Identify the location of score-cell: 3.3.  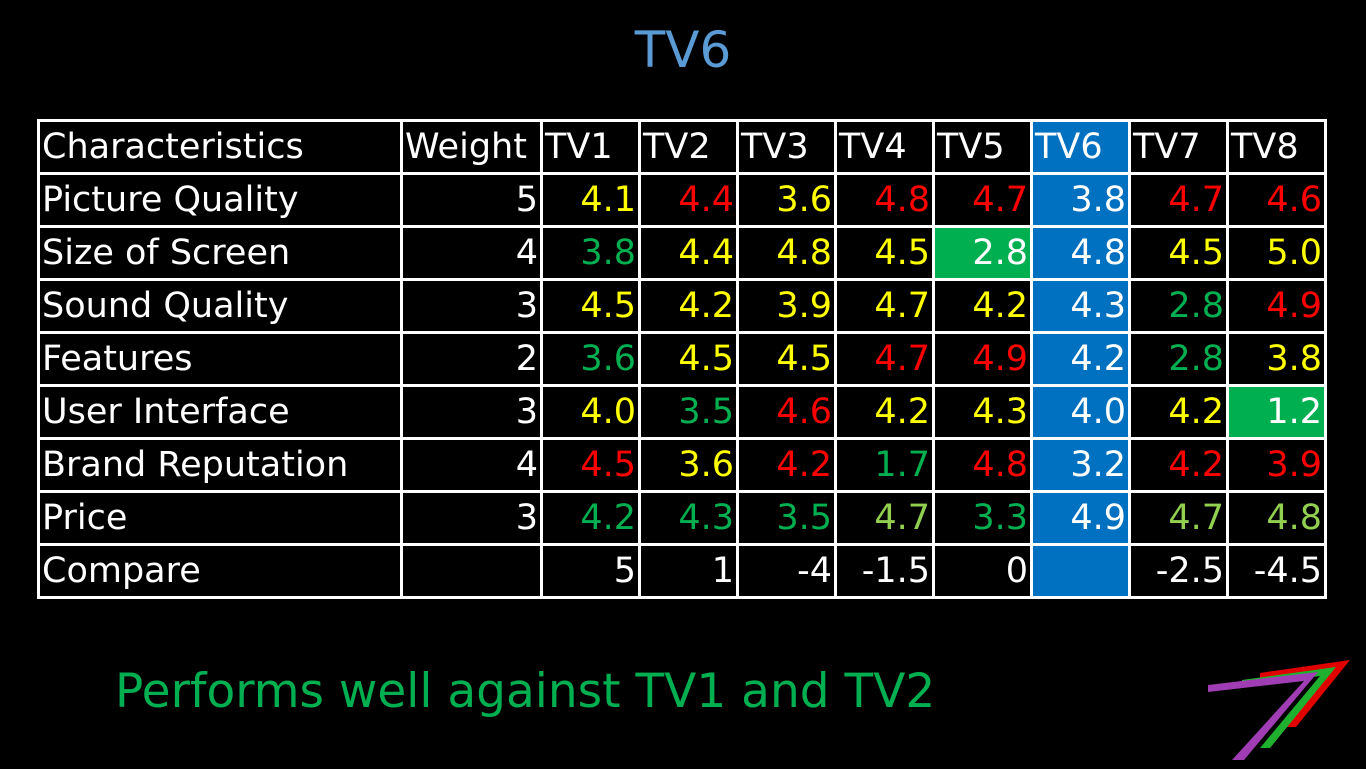
(982, 518).